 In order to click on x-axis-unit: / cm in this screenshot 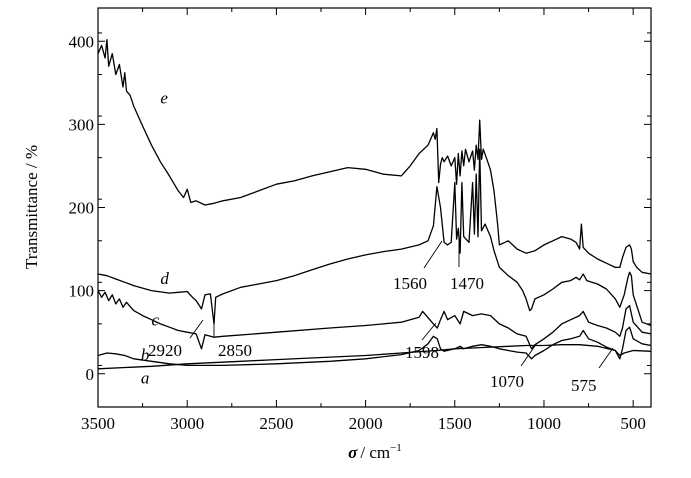, I will do `click(375, 452)`.